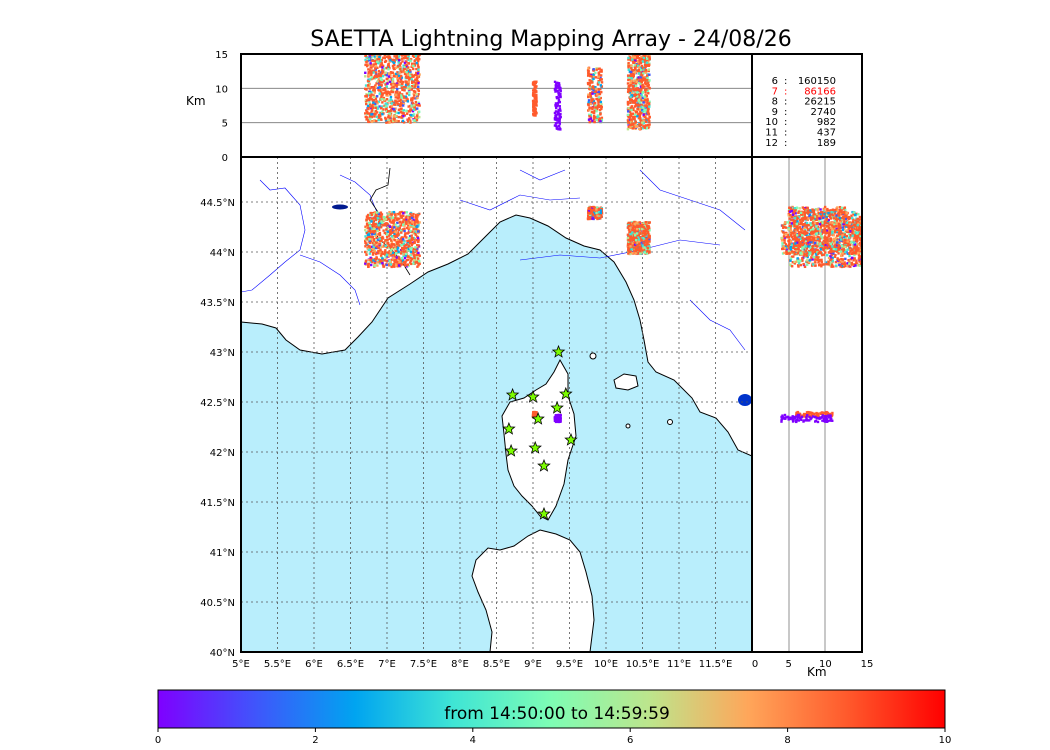  Describe the element at coordinates (823, 112) in the screenshot. I see `station-count-value: 2740` at that location.